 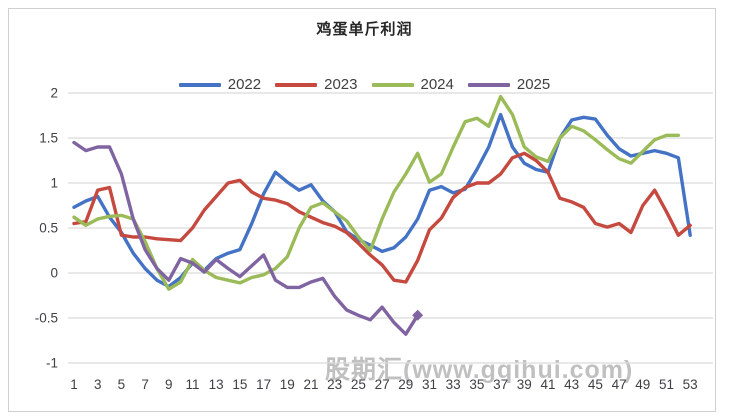 I want to click on legend-swatch-2025-icon, so click(x=488, y=84).